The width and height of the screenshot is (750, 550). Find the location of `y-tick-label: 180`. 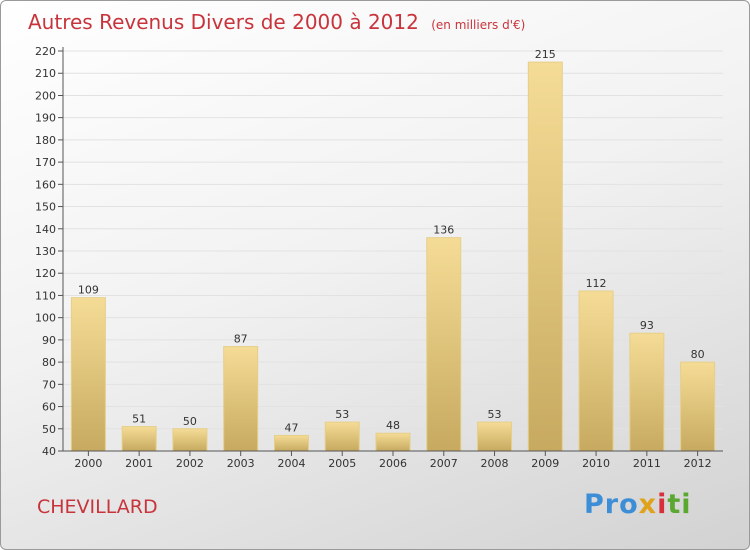

y-tick-label: 180 is located at coordinates (45, 140).